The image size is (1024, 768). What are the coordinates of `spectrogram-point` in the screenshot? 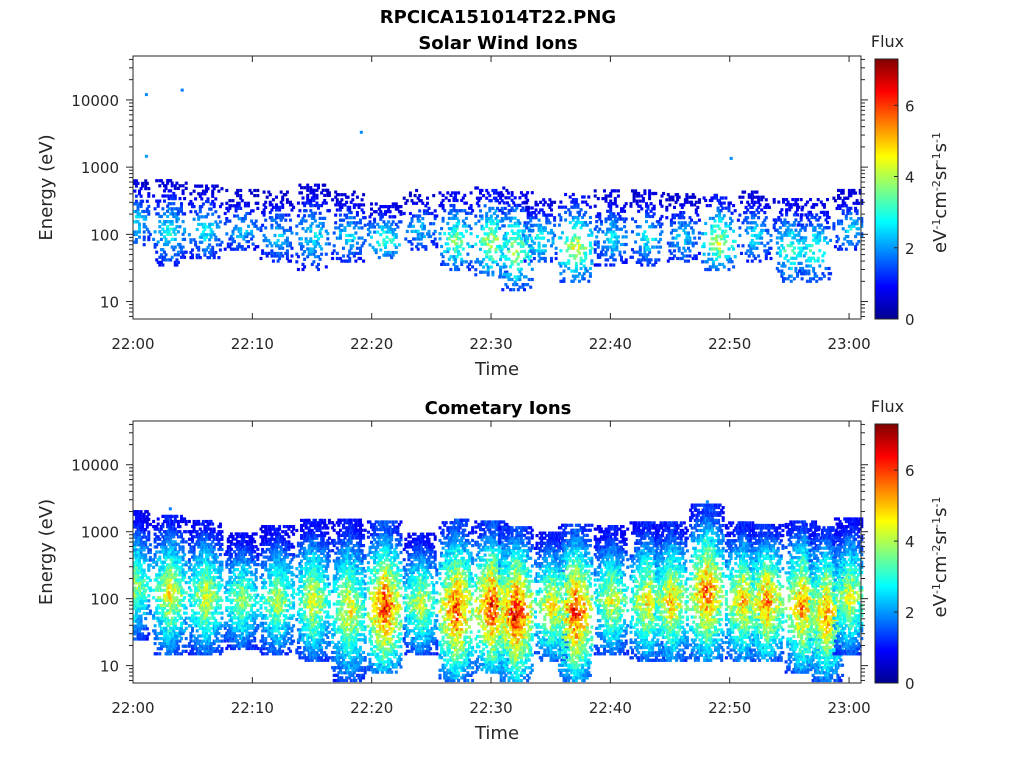 It's located at (146, 95).